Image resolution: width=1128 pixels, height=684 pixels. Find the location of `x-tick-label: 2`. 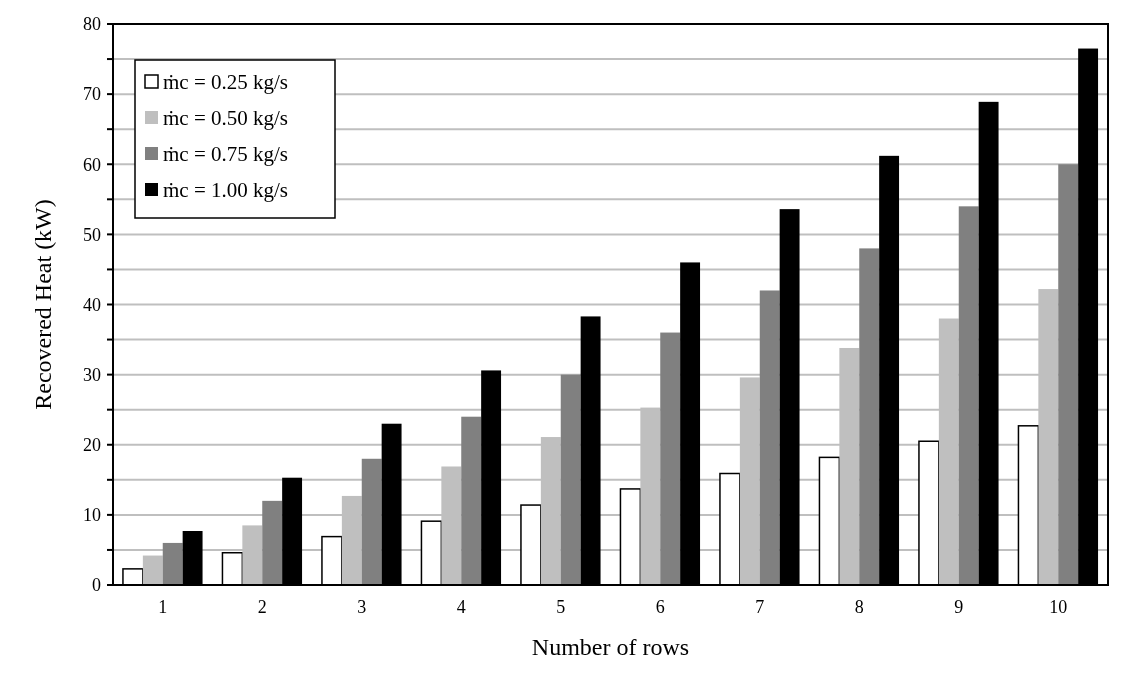

x-tick-label: 2 is located at coordinates (262, 607).